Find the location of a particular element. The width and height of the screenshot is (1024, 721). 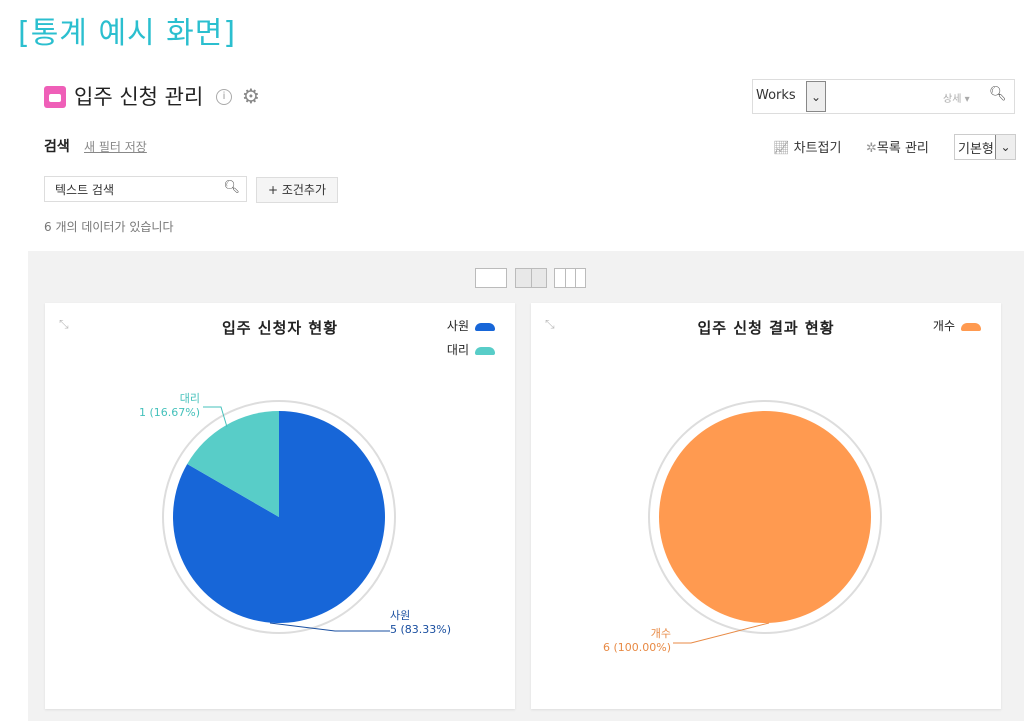

layout-2col-button is located at coordinates (531, 278).